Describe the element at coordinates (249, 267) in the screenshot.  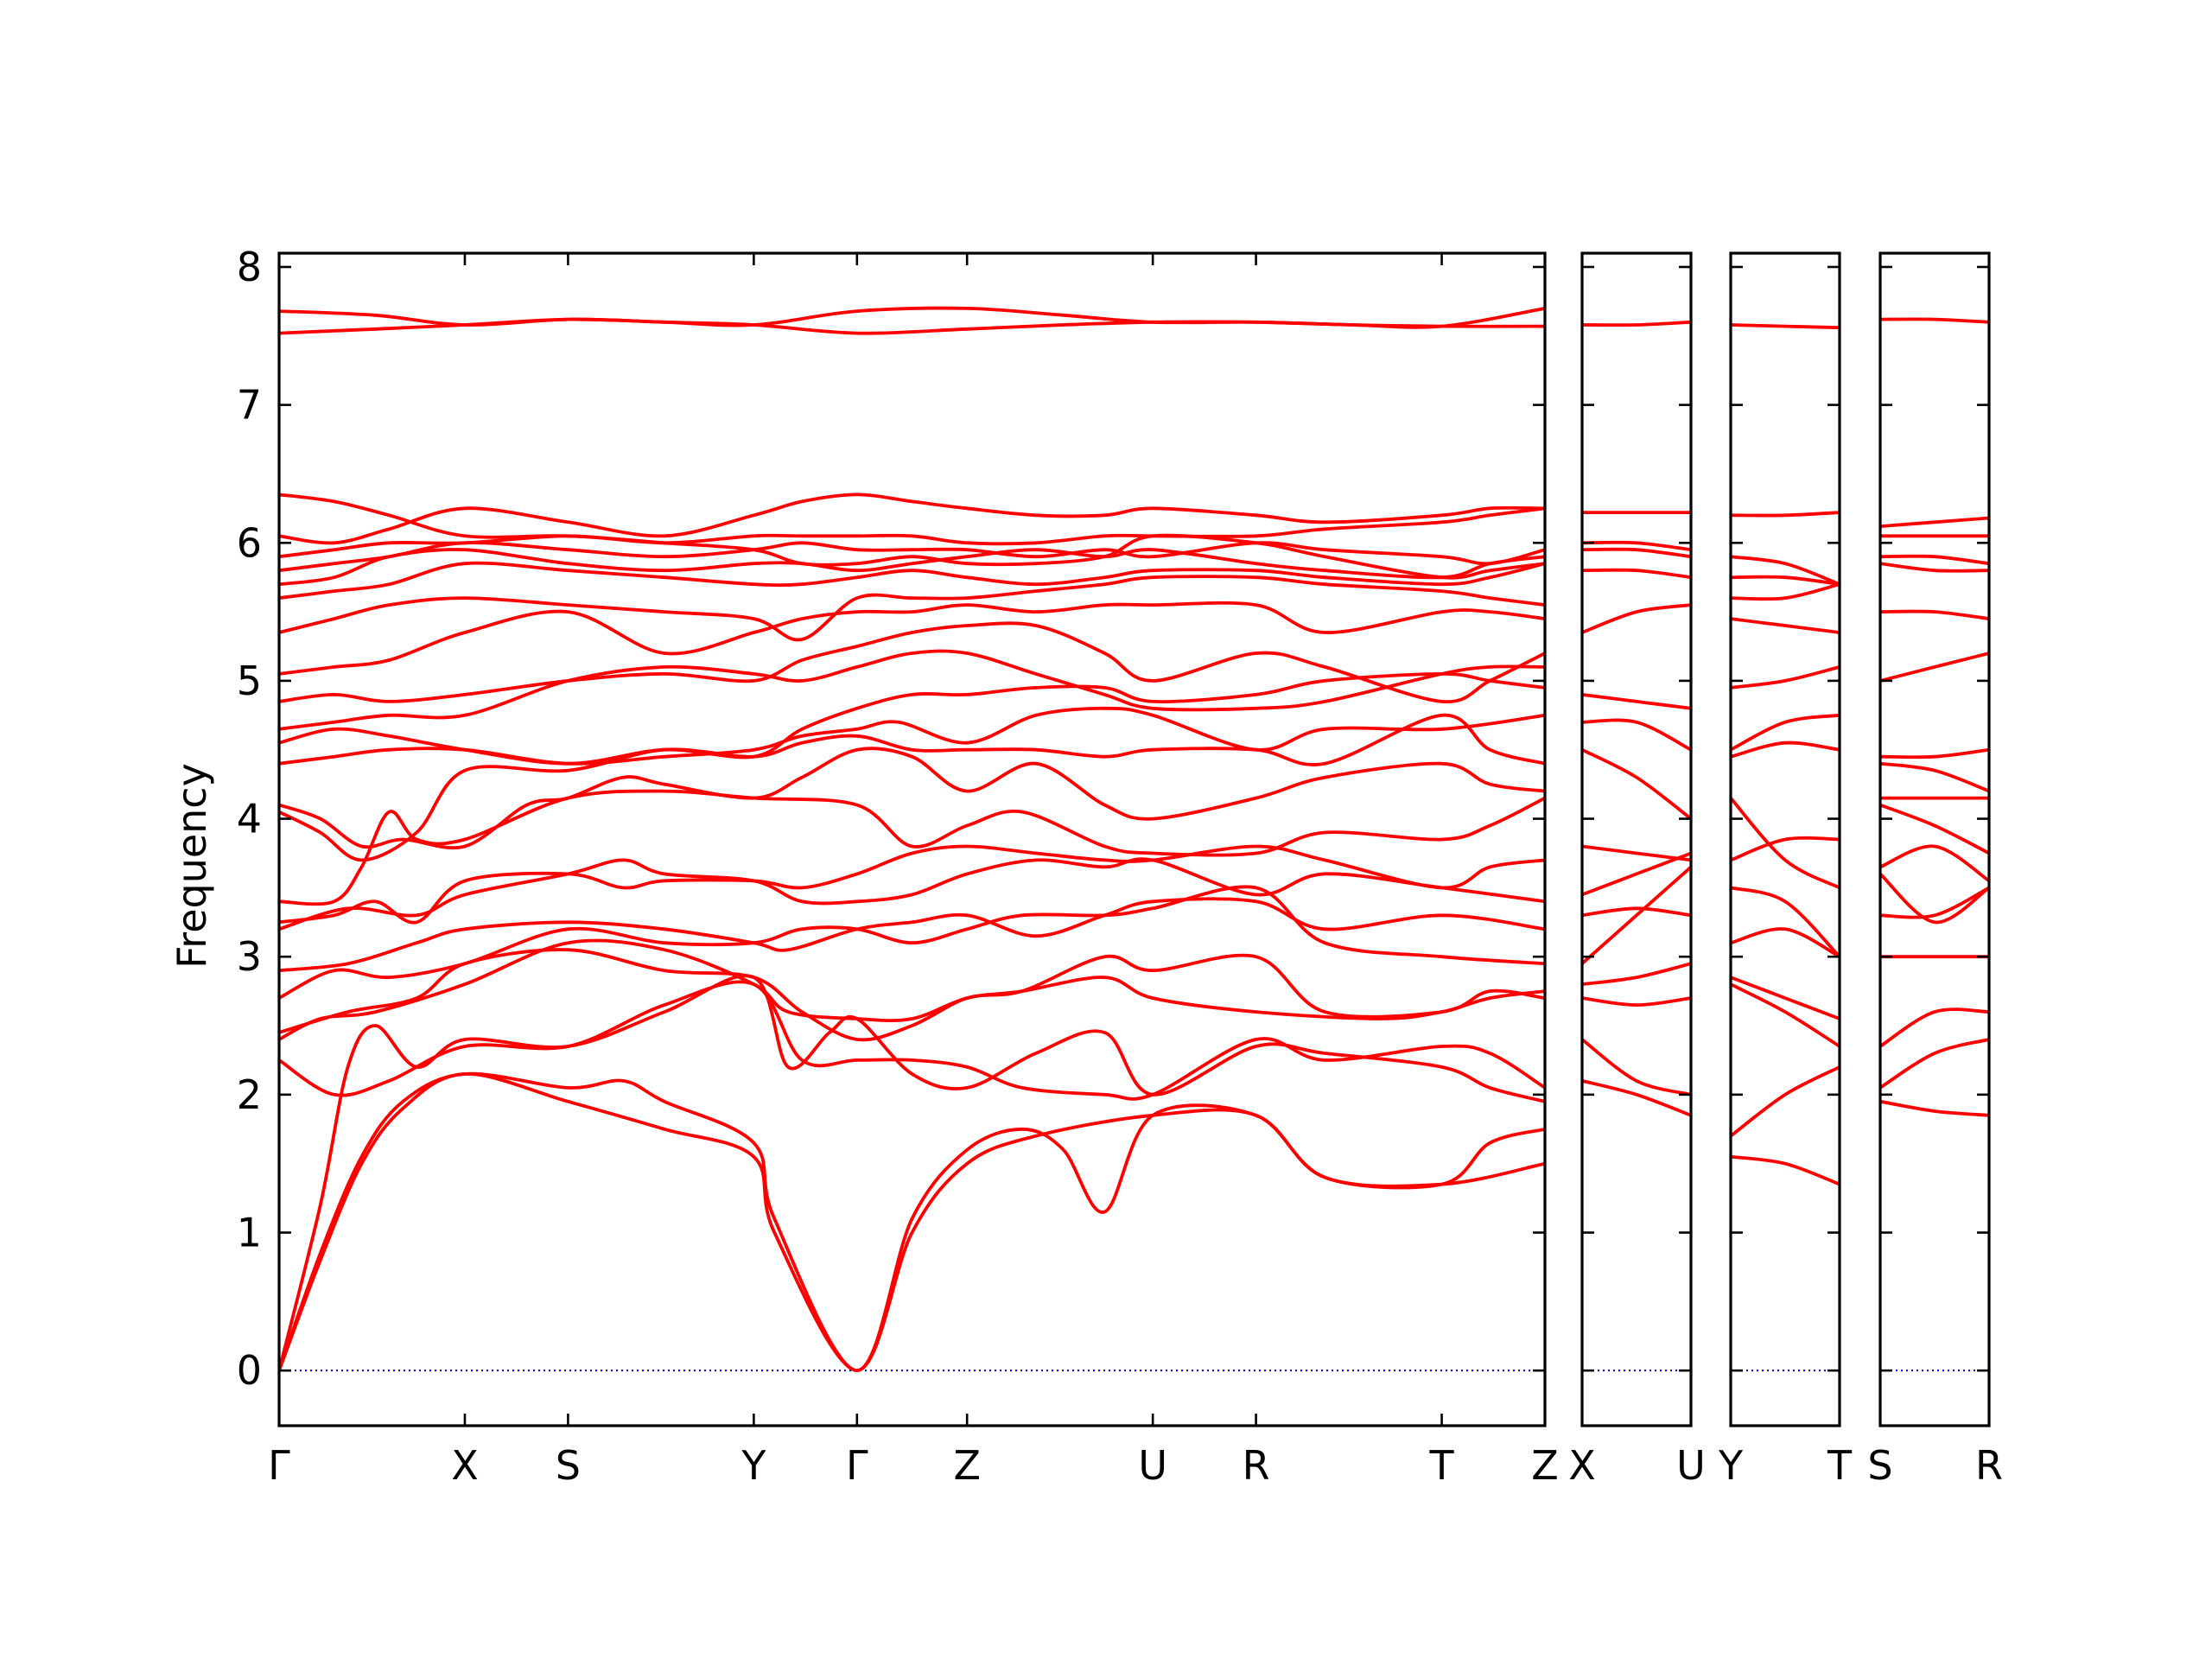
I see `y-tick-label-8: 8` at that location.